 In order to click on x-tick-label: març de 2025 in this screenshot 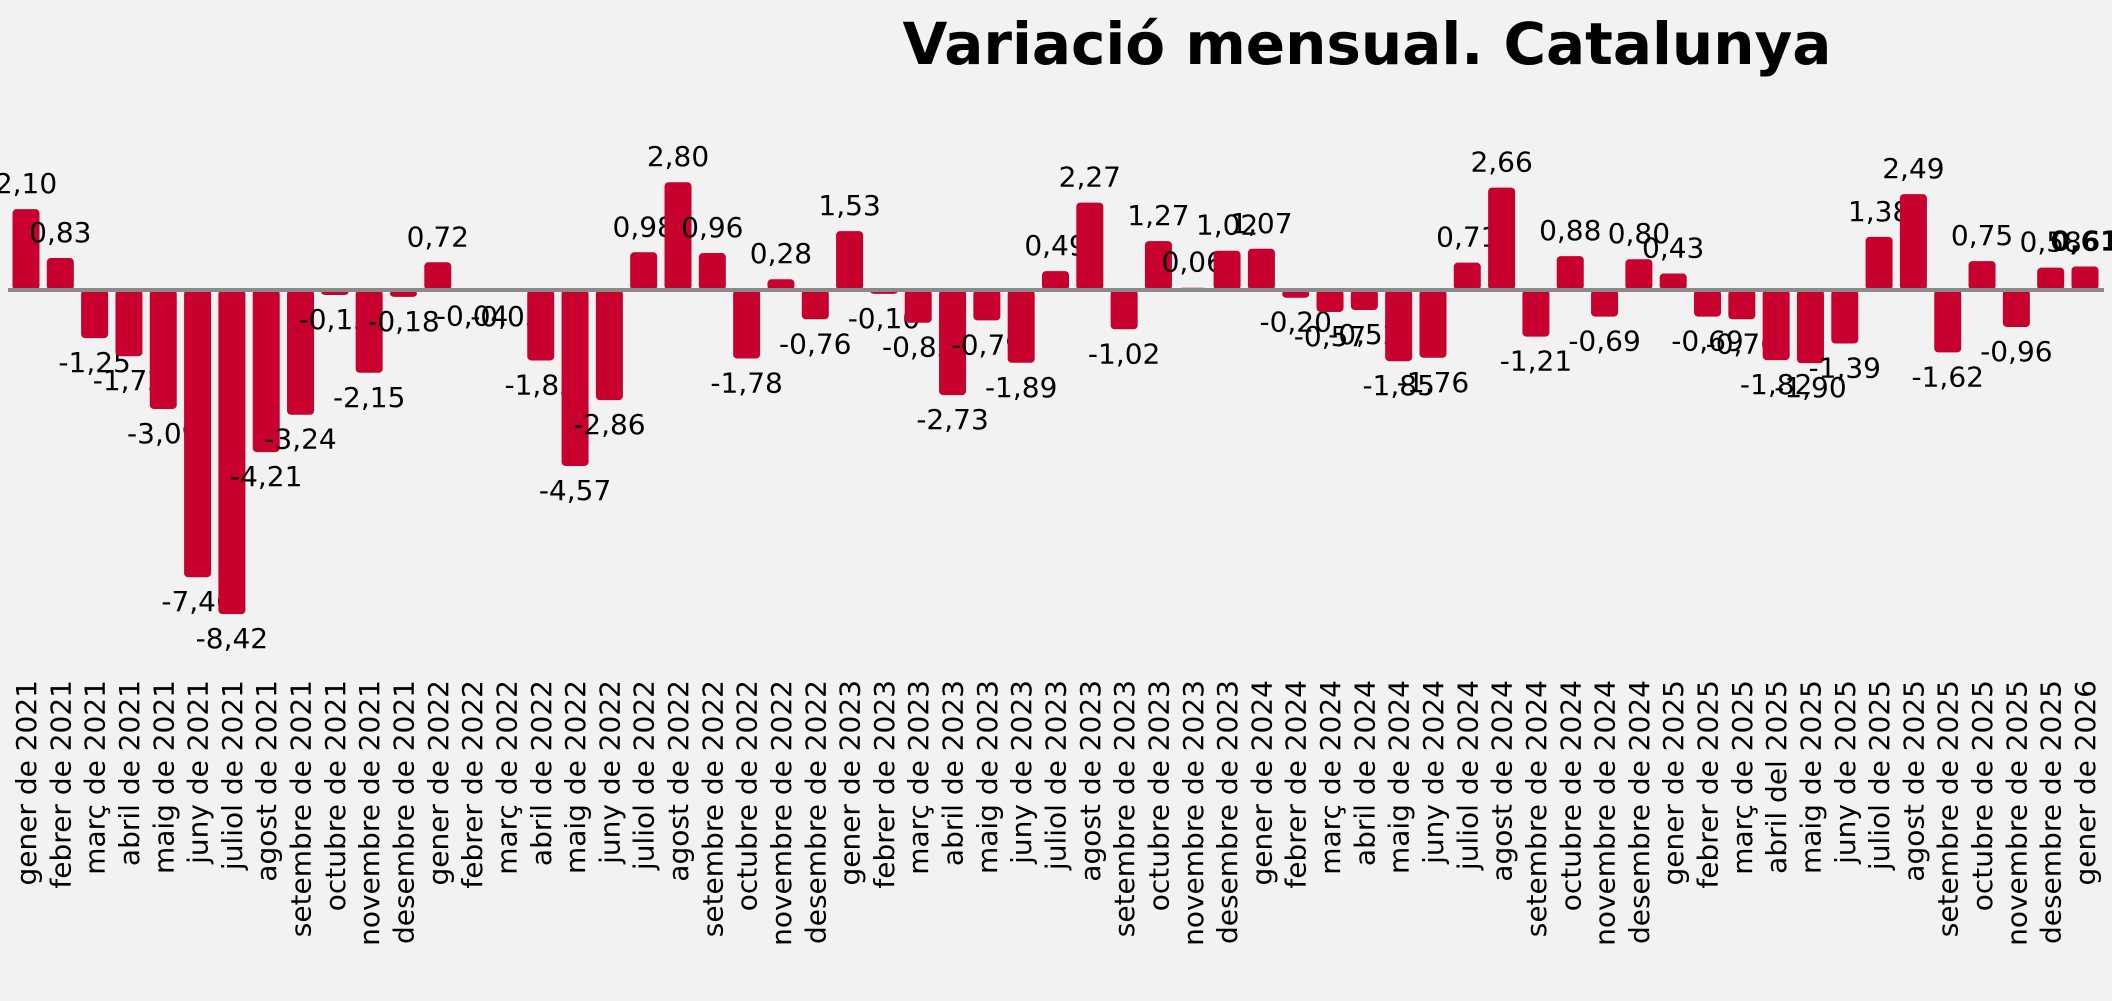, I will do `click(1742, 777)`.